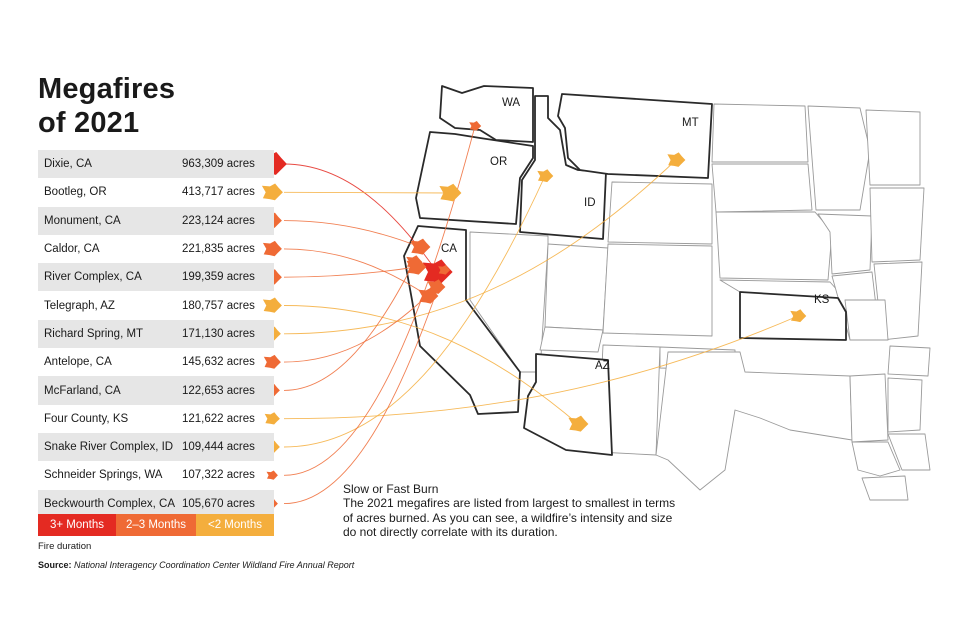  Describe the element at coordinates (822, 300) in the screenshot. I see `label-ks: KS` at that location.